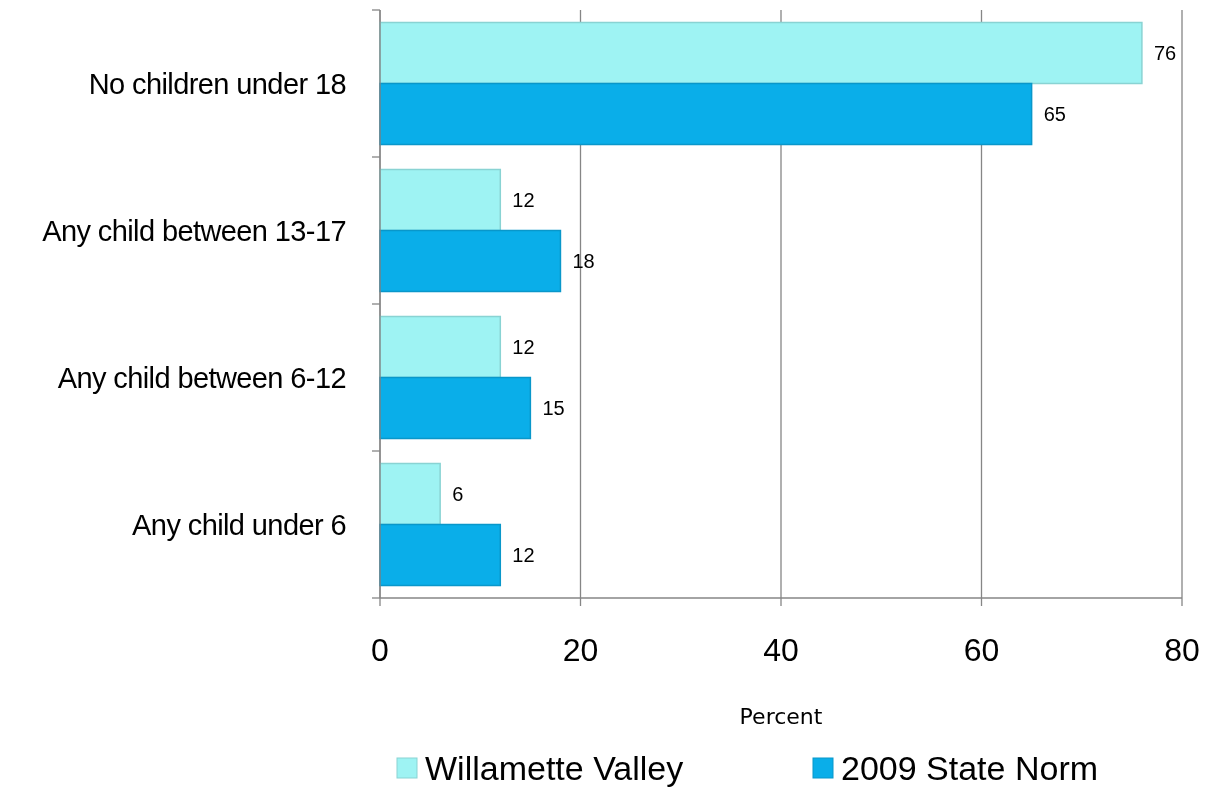  What do you see at coordinates (1182, 650) in the screenshot?
I see `x-tick-label: 80` at bounding box center [1182, 650].